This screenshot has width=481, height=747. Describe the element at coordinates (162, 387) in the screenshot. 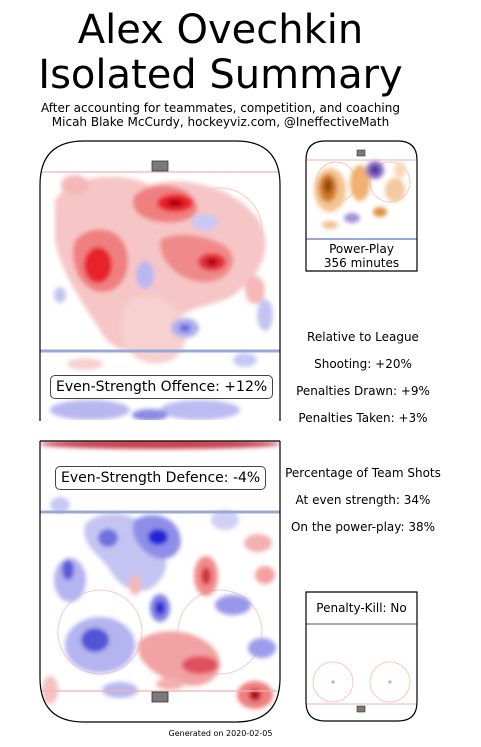

I see `offence-label: Even-Strength Offence: +12%` at that location.